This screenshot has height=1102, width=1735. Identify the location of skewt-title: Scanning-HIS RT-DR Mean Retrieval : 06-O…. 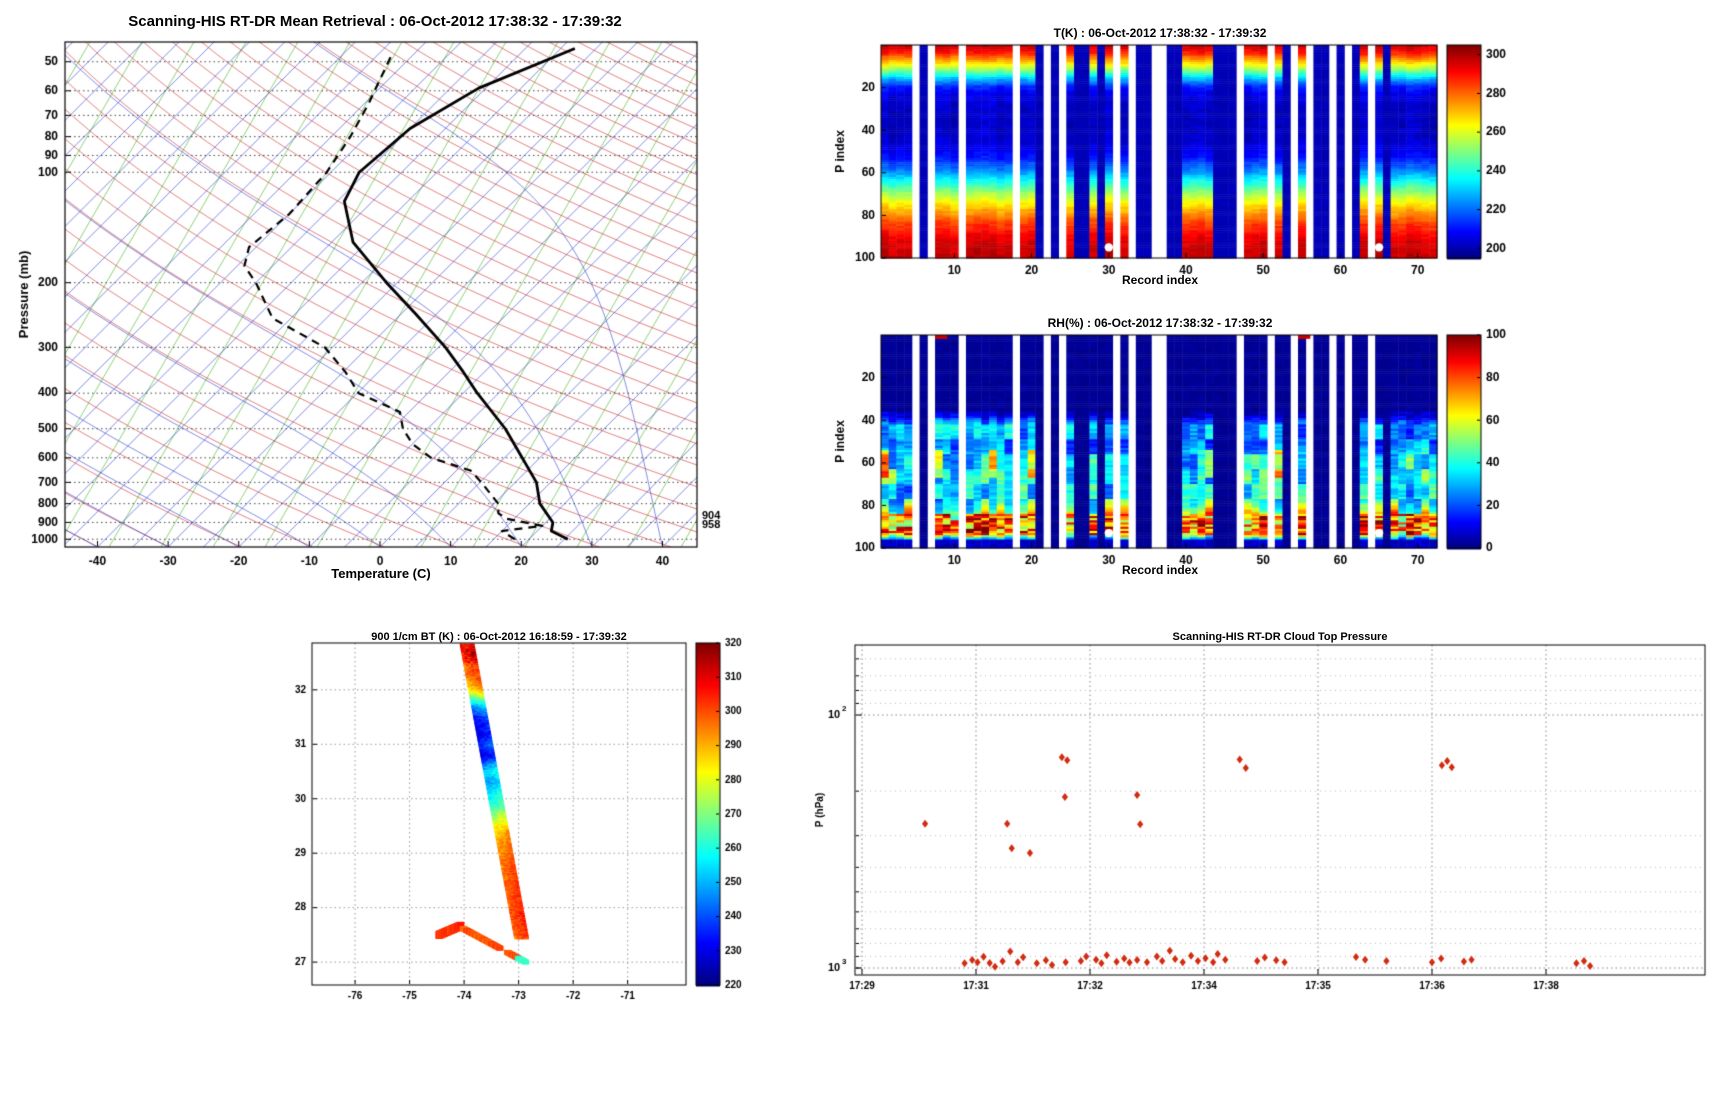
(375, 21).